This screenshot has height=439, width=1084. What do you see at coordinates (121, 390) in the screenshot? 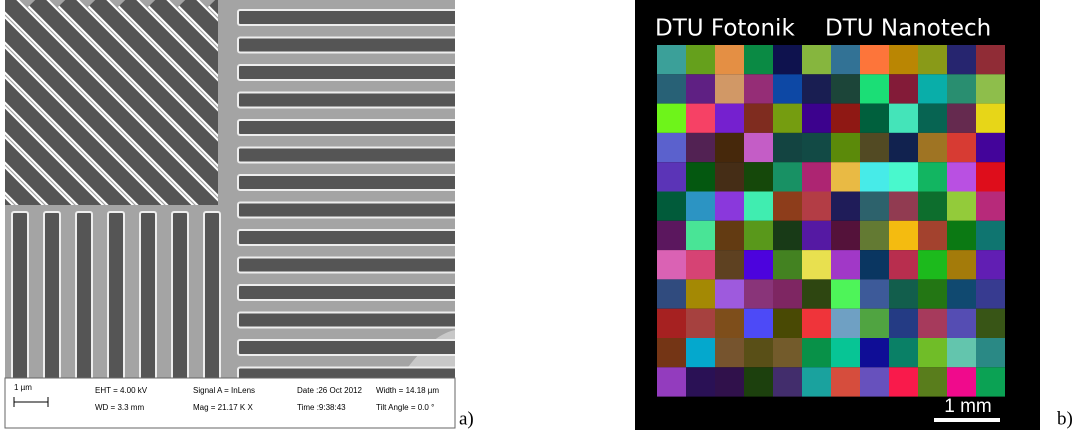
I see `info-text: EHT = 4.00 kV` at bounding box center [121, 390].